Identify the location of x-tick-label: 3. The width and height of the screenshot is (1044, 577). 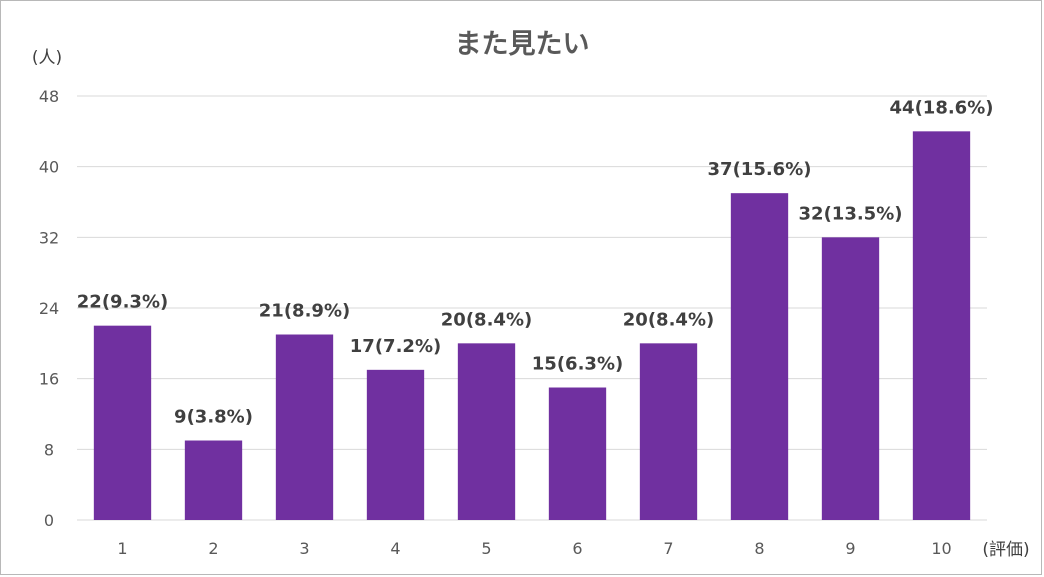
(304, 548).